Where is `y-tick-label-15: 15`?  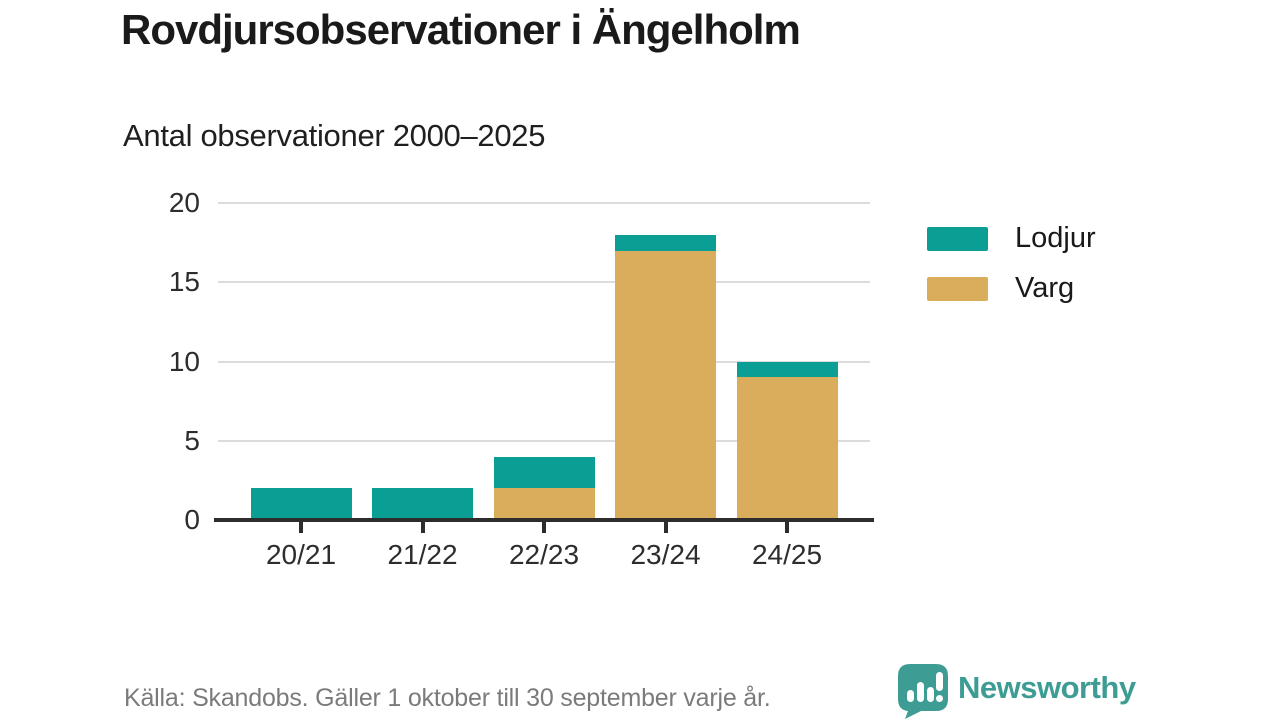 y-tick-label-15: 15 is located at coordinates (184, 282).